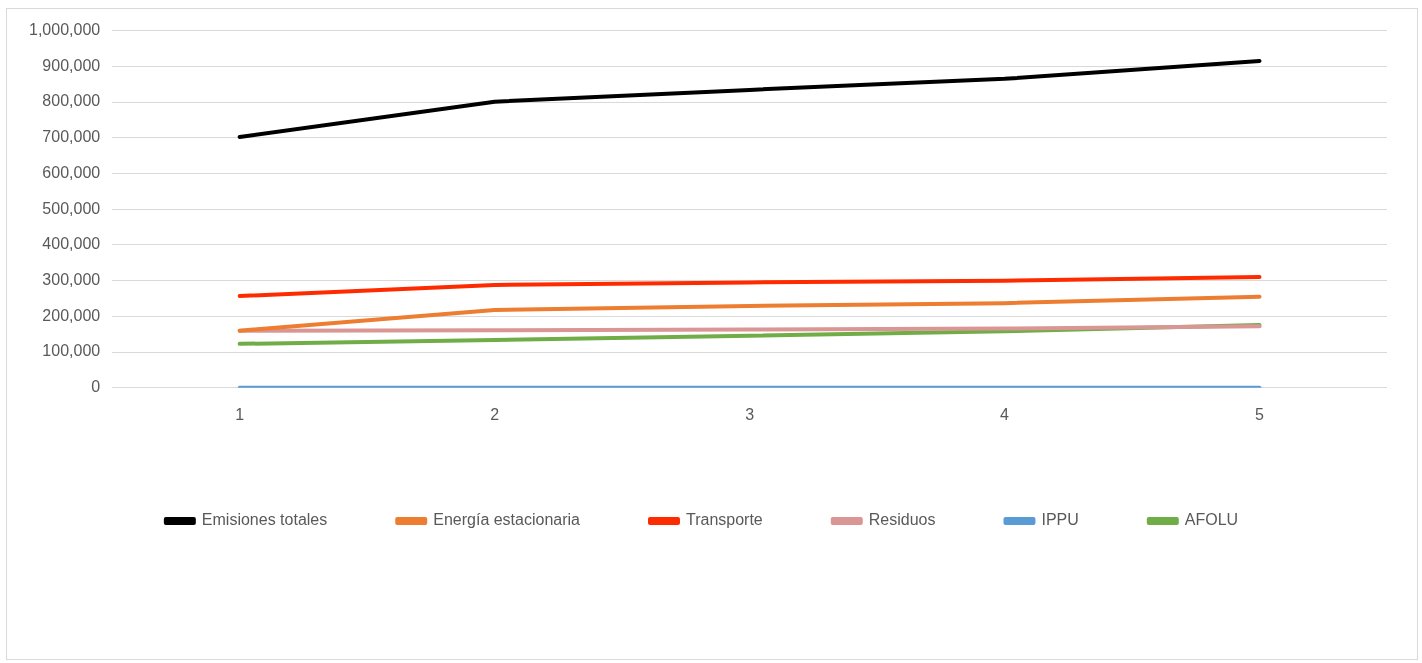 This screenshot has width=1422, height=663. Describe the element at coordinates (1005, 414) in the screenshot. I see `x-tick-label: 4` at that location.